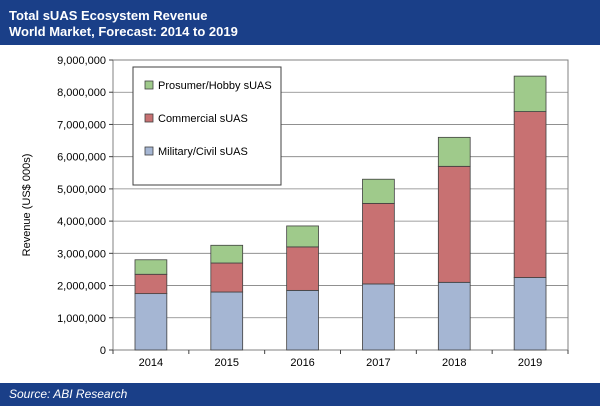 The width and height of the screenshot is (600, 406). I want to click on legend-label: Military/Civil sUAS, so click(203, 152).